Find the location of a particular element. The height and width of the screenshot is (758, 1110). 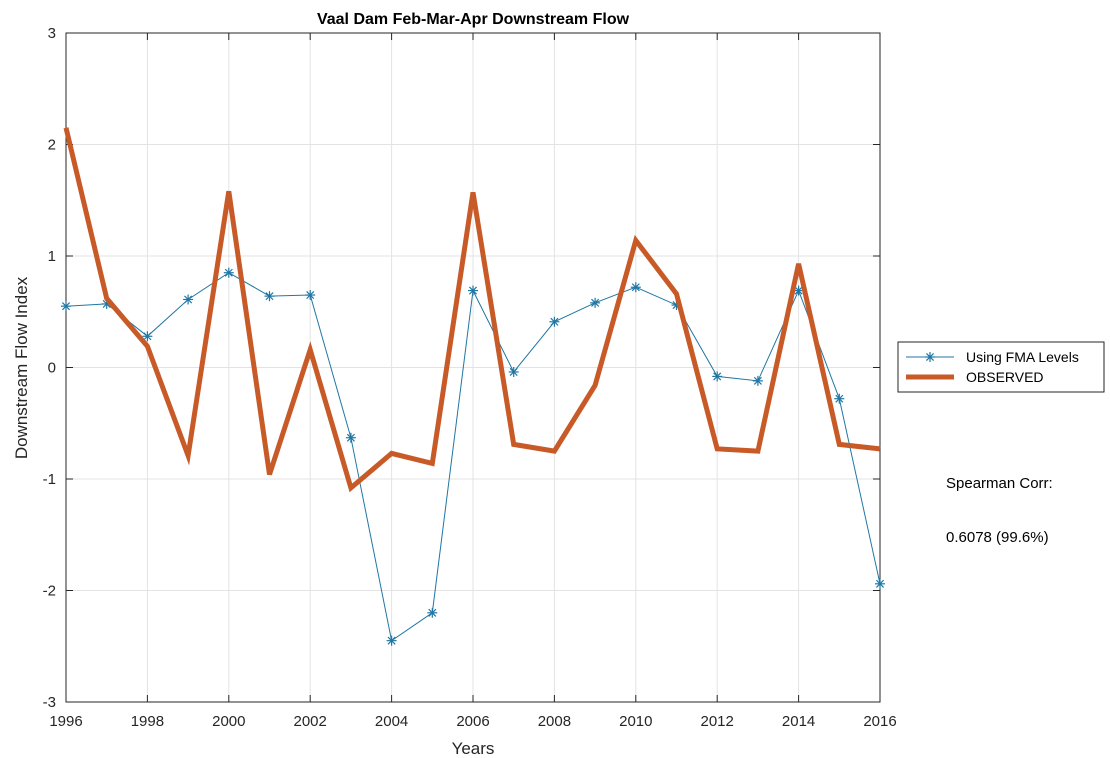

x-tick-label: 2006 is located at coordinates (472, 721).